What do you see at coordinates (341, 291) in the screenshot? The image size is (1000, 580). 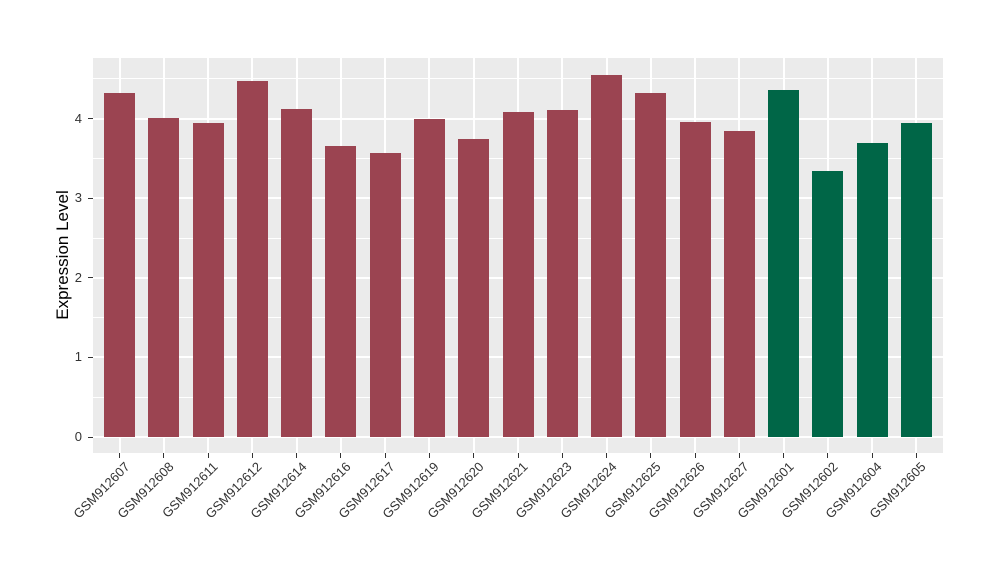 I see `bar-GSM912616` at bounding box center [341, 291].